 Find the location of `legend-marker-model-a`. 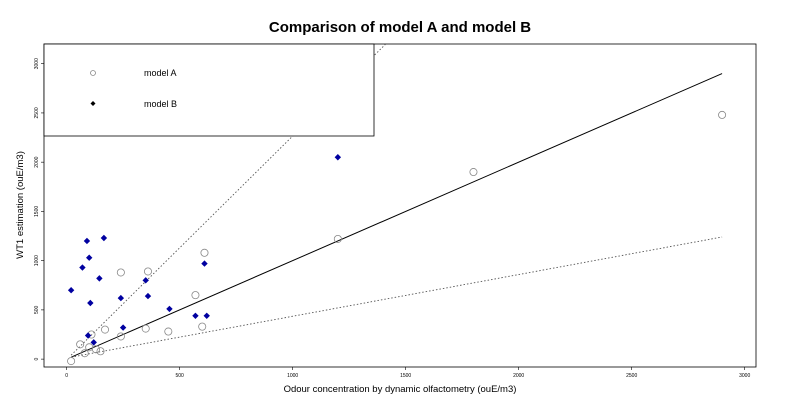

legend-marker-model-a is located at coordinates (93, 73).